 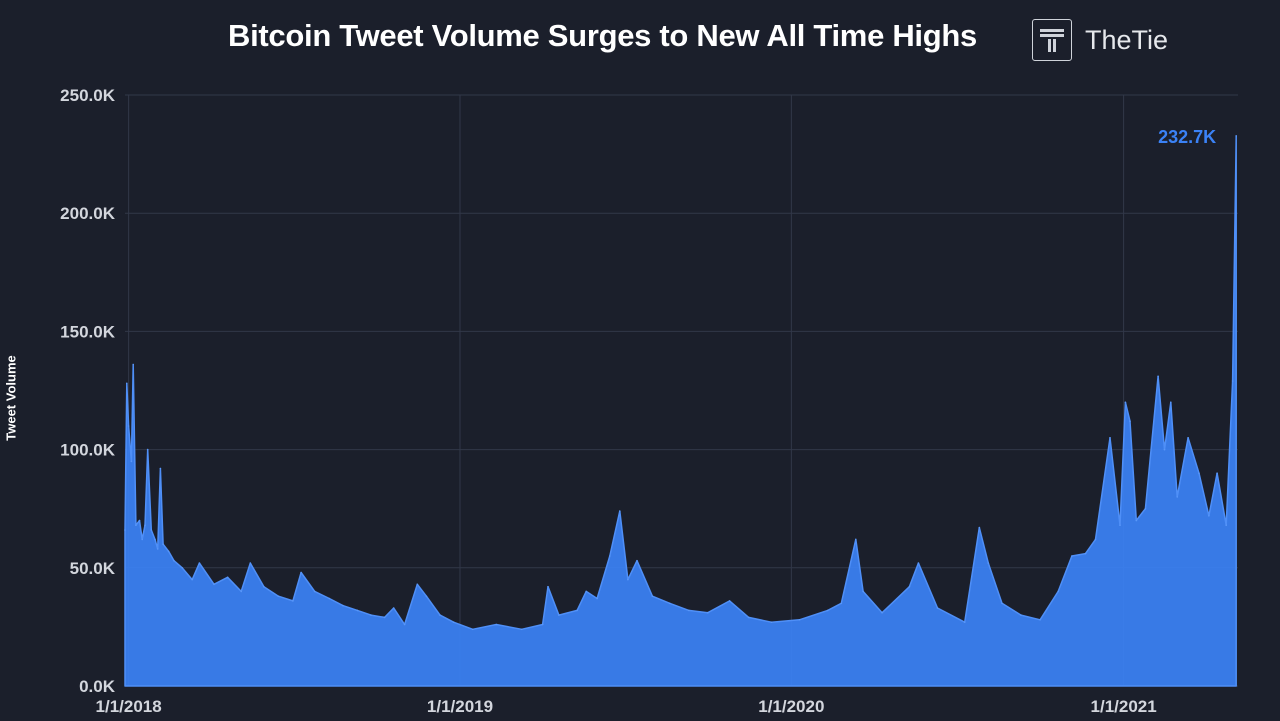 I want to click on y-tick-label: 50.0K, so click(x=93, y=568).